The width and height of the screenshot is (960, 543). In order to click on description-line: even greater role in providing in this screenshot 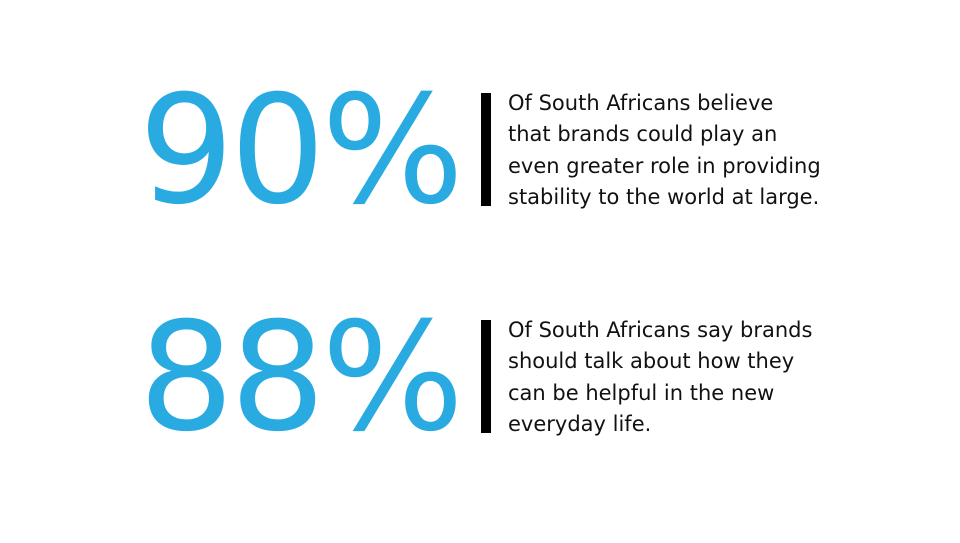, I will do `click(664, 165)`.